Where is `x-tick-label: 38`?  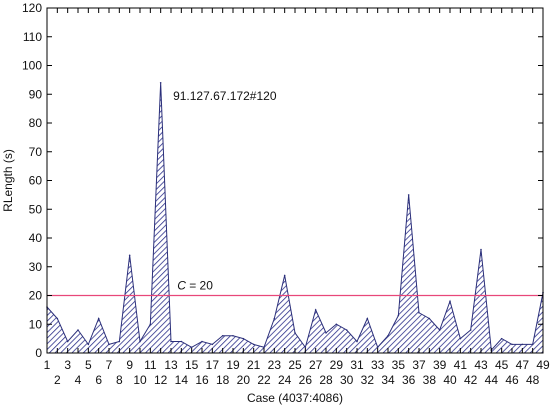
x-tick-label: 38 is located at coordinates (430, 380).